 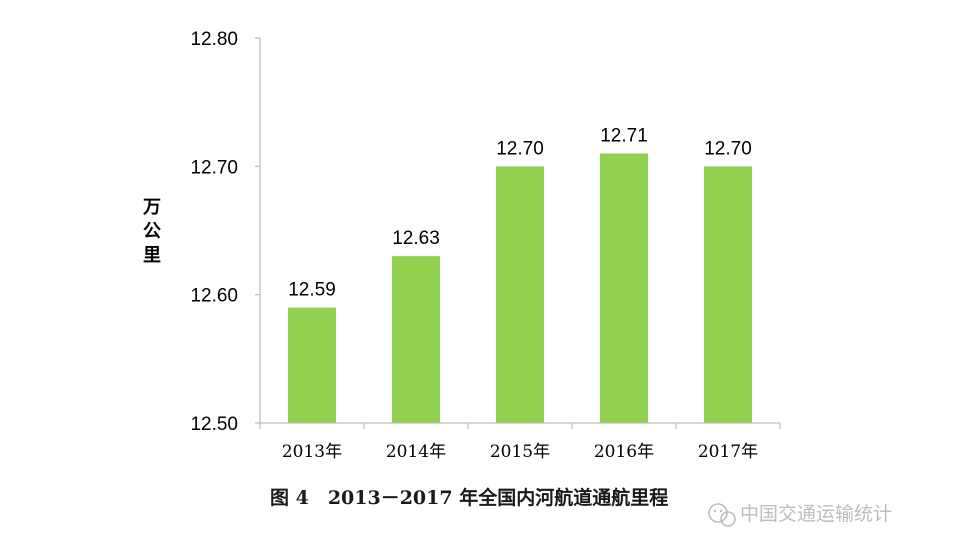 I want to click on figure-caption: 图 4 2013－2017 年全国内河航道通航里程, so click(x=469, y=497).